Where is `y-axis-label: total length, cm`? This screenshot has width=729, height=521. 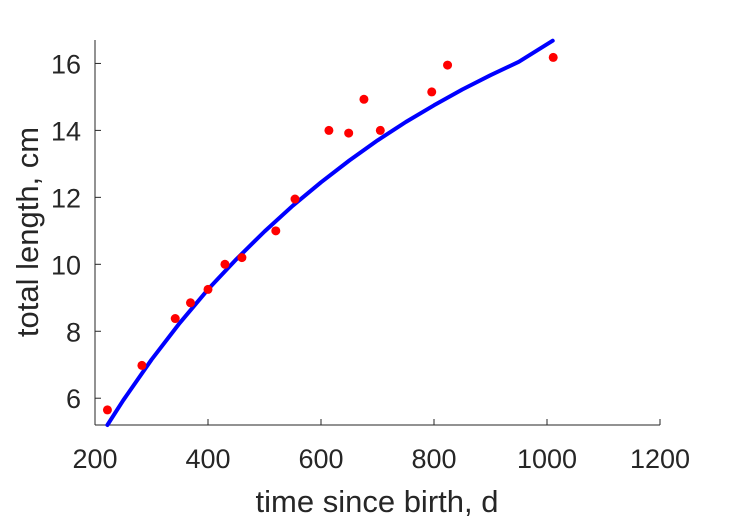 y-axis-label: total length, cm is located at coordinates (27, 232).